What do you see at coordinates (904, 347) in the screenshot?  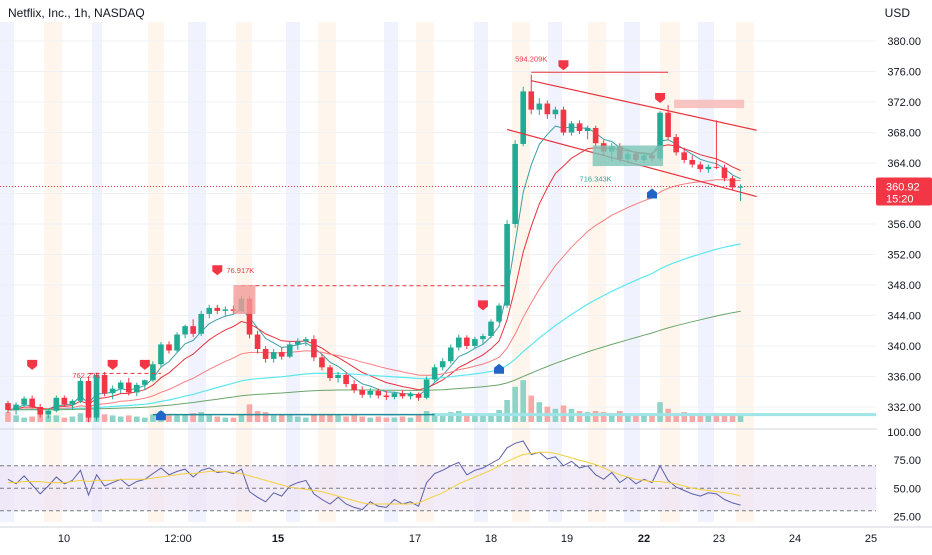 I see `price-tick-label: 340.00` at bounding box center [904, 347].